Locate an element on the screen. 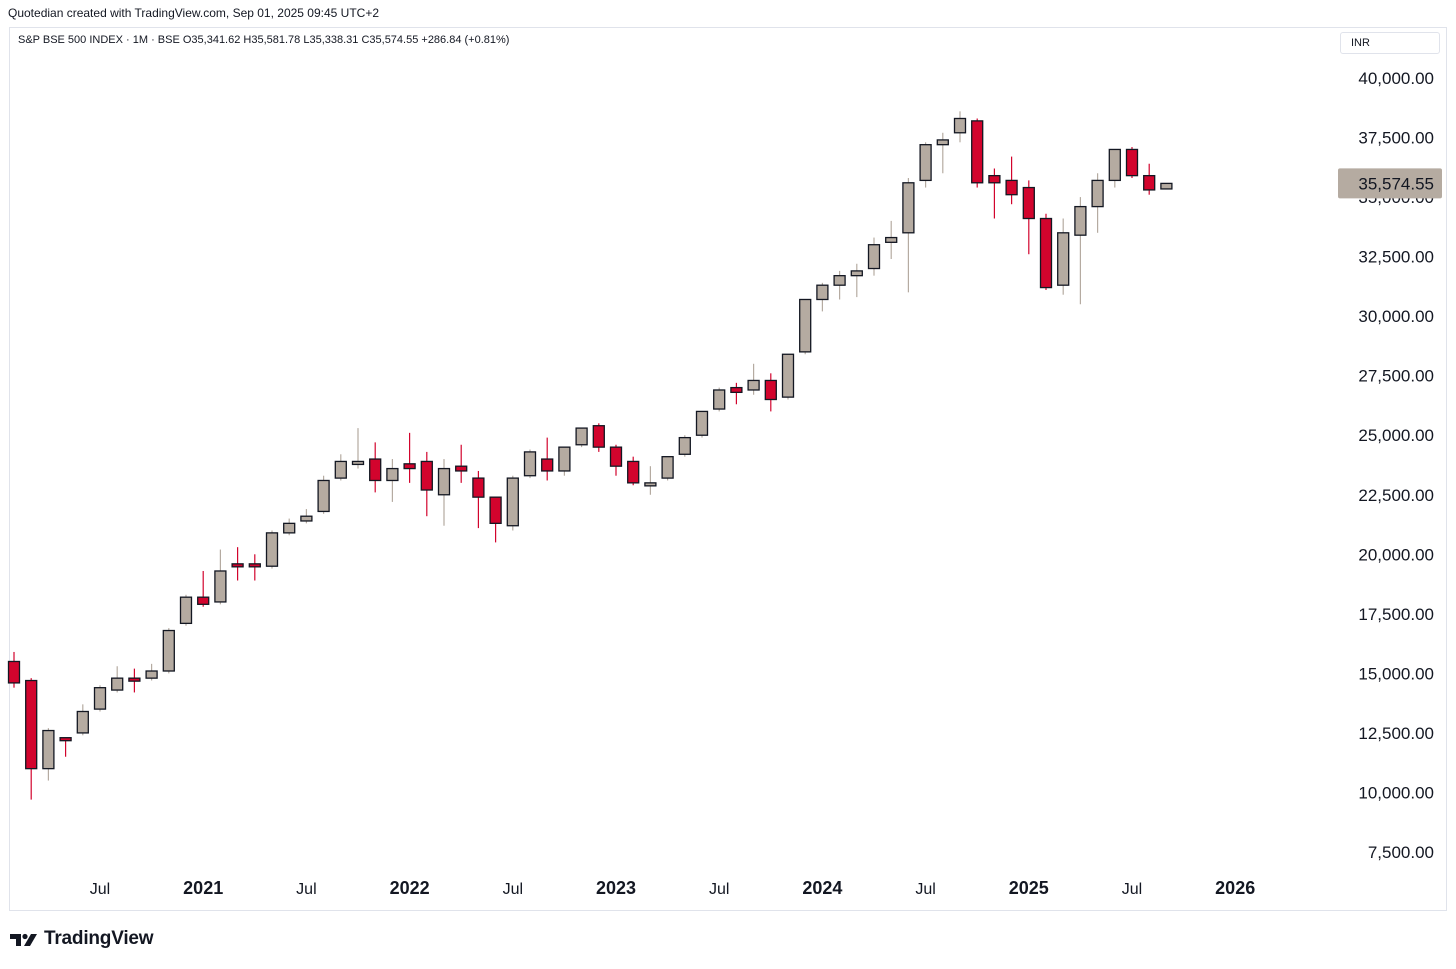 This screenshot has height=969, width=1456. tradingview-logo-icon is located at coordinates (23, 939).